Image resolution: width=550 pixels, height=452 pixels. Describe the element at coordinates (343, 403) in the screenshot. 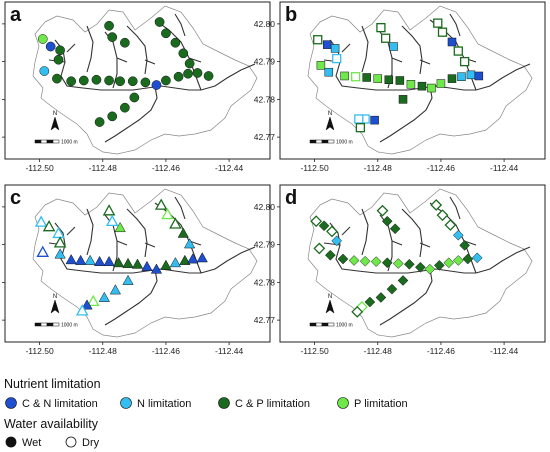

I see `legend-p-swatch` at that location.